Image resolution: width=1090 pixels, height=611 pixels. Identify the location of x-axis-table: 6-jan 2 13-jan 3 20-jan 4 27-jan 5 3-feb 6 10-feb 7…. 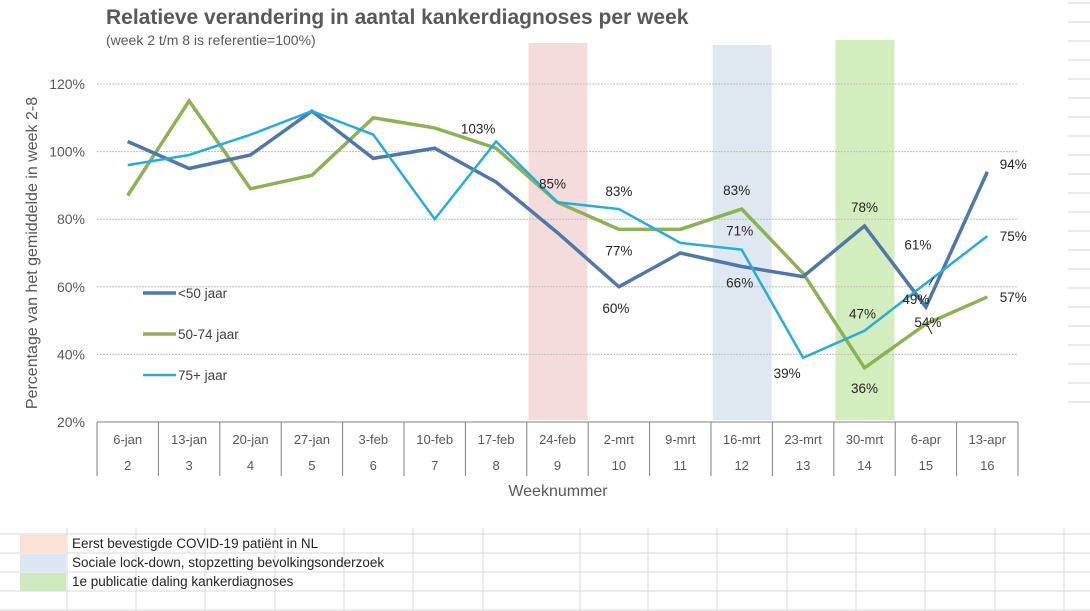
(557, 448).